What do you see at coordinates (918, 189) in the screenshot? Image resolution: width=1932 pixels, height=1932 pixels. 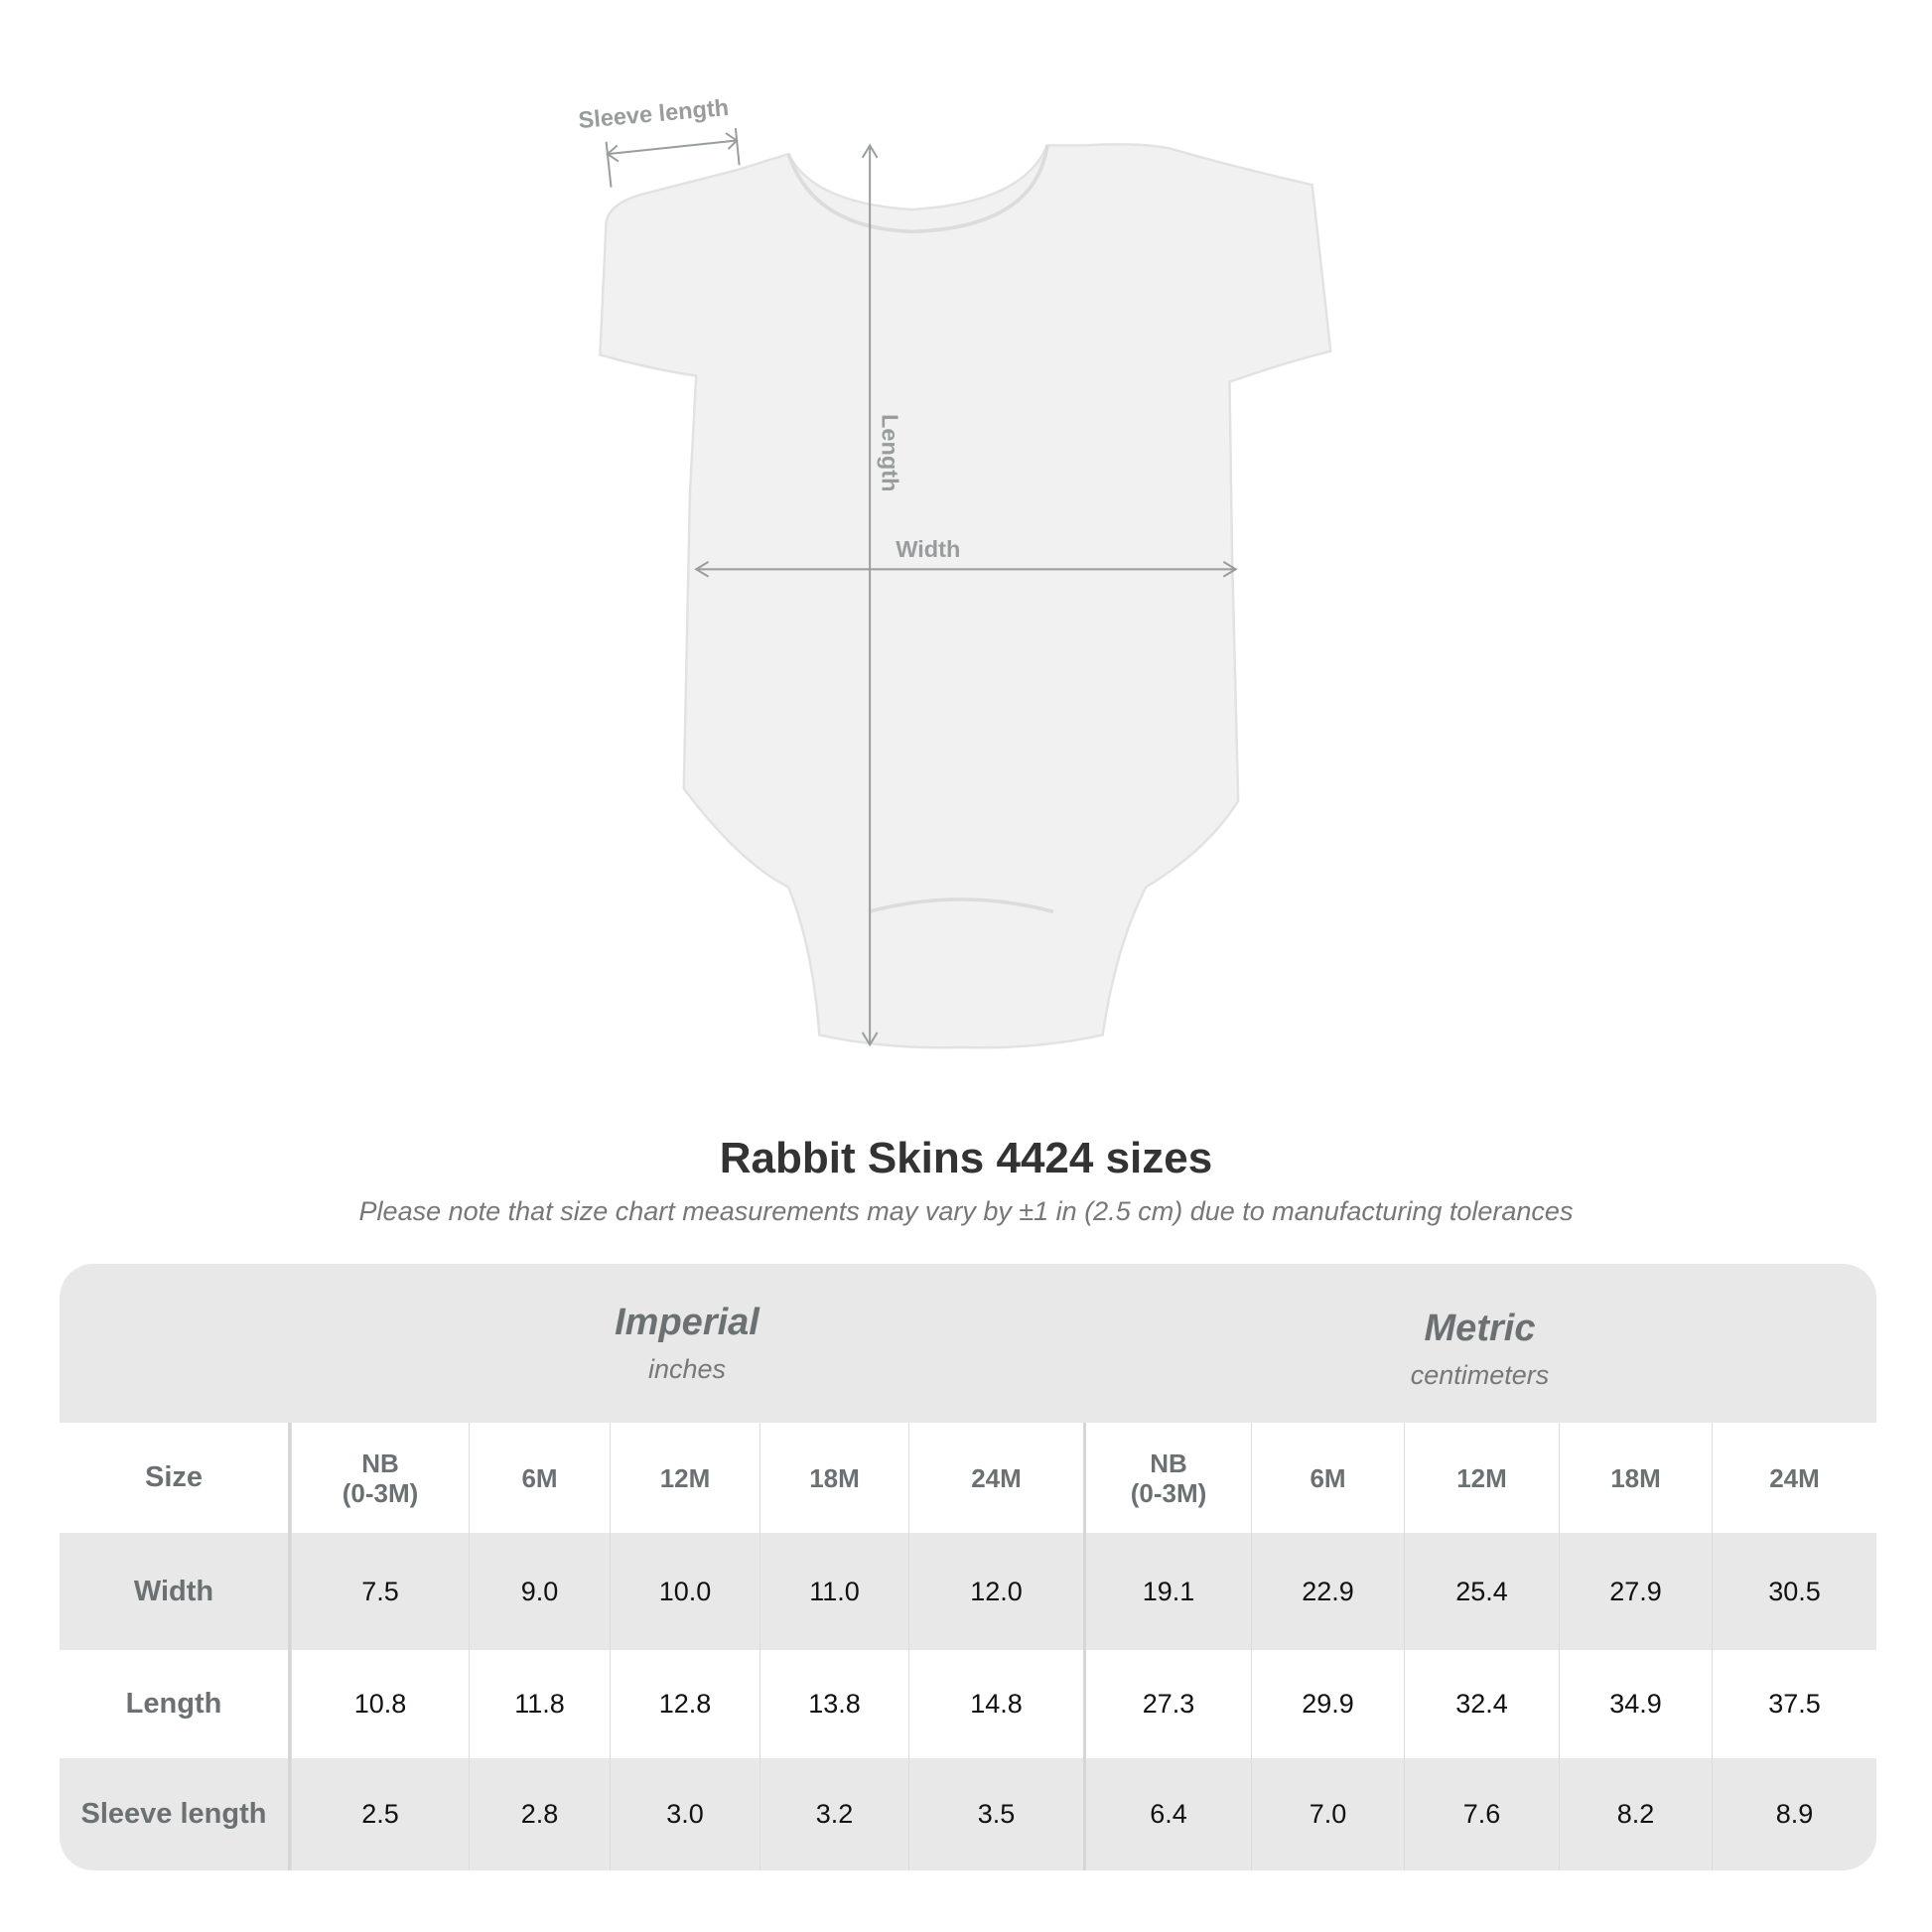 I see `neckline` at bounding box center [918, 189].